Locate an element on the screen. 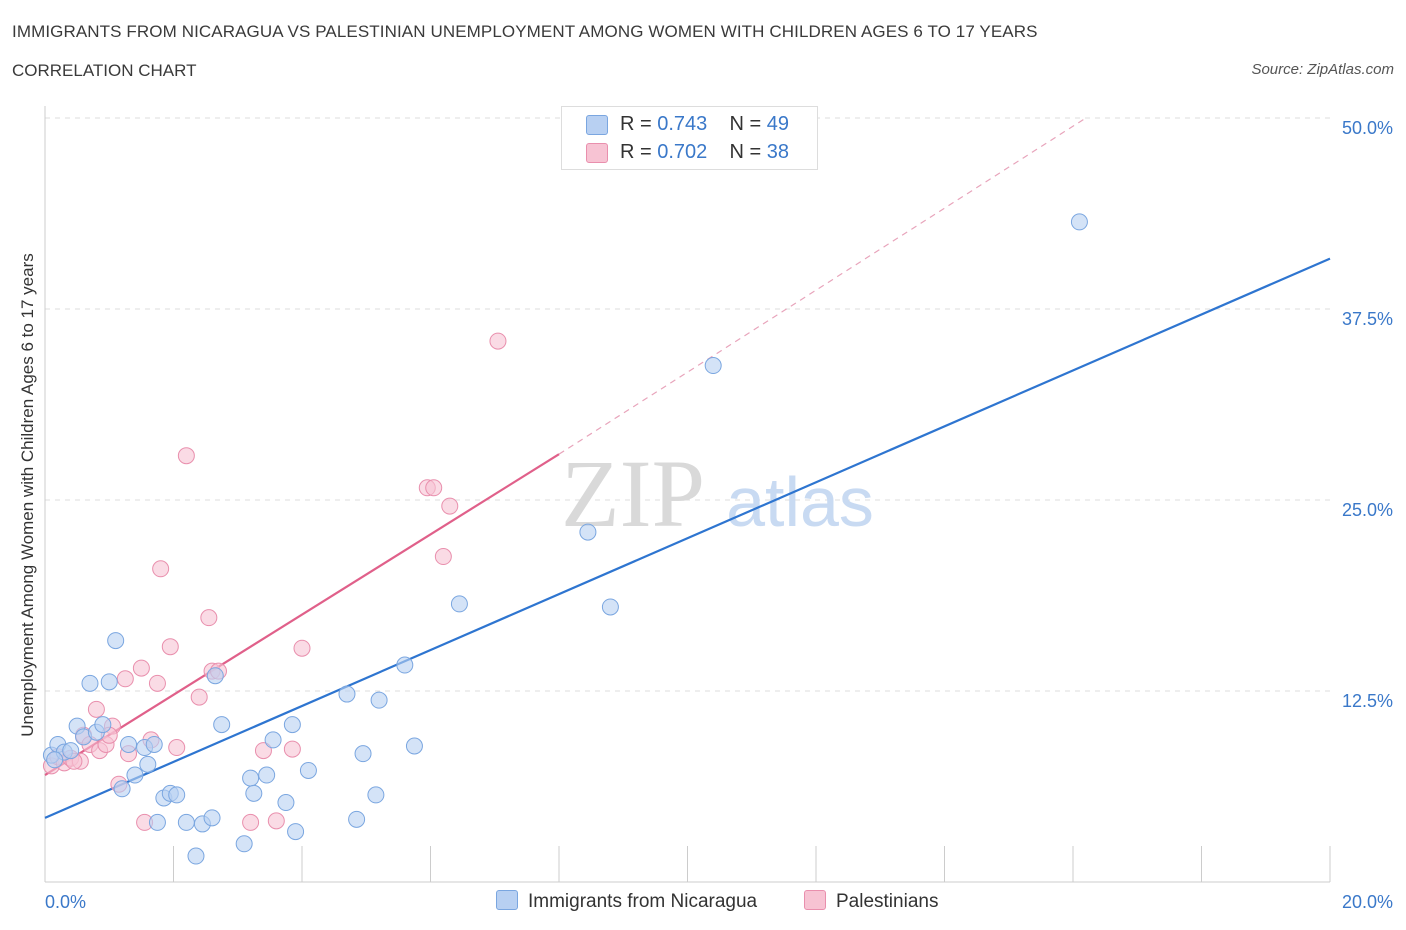 The image size is (1406, 930). x-tick-label: 20.0% is located at coordinates (1367, 902).